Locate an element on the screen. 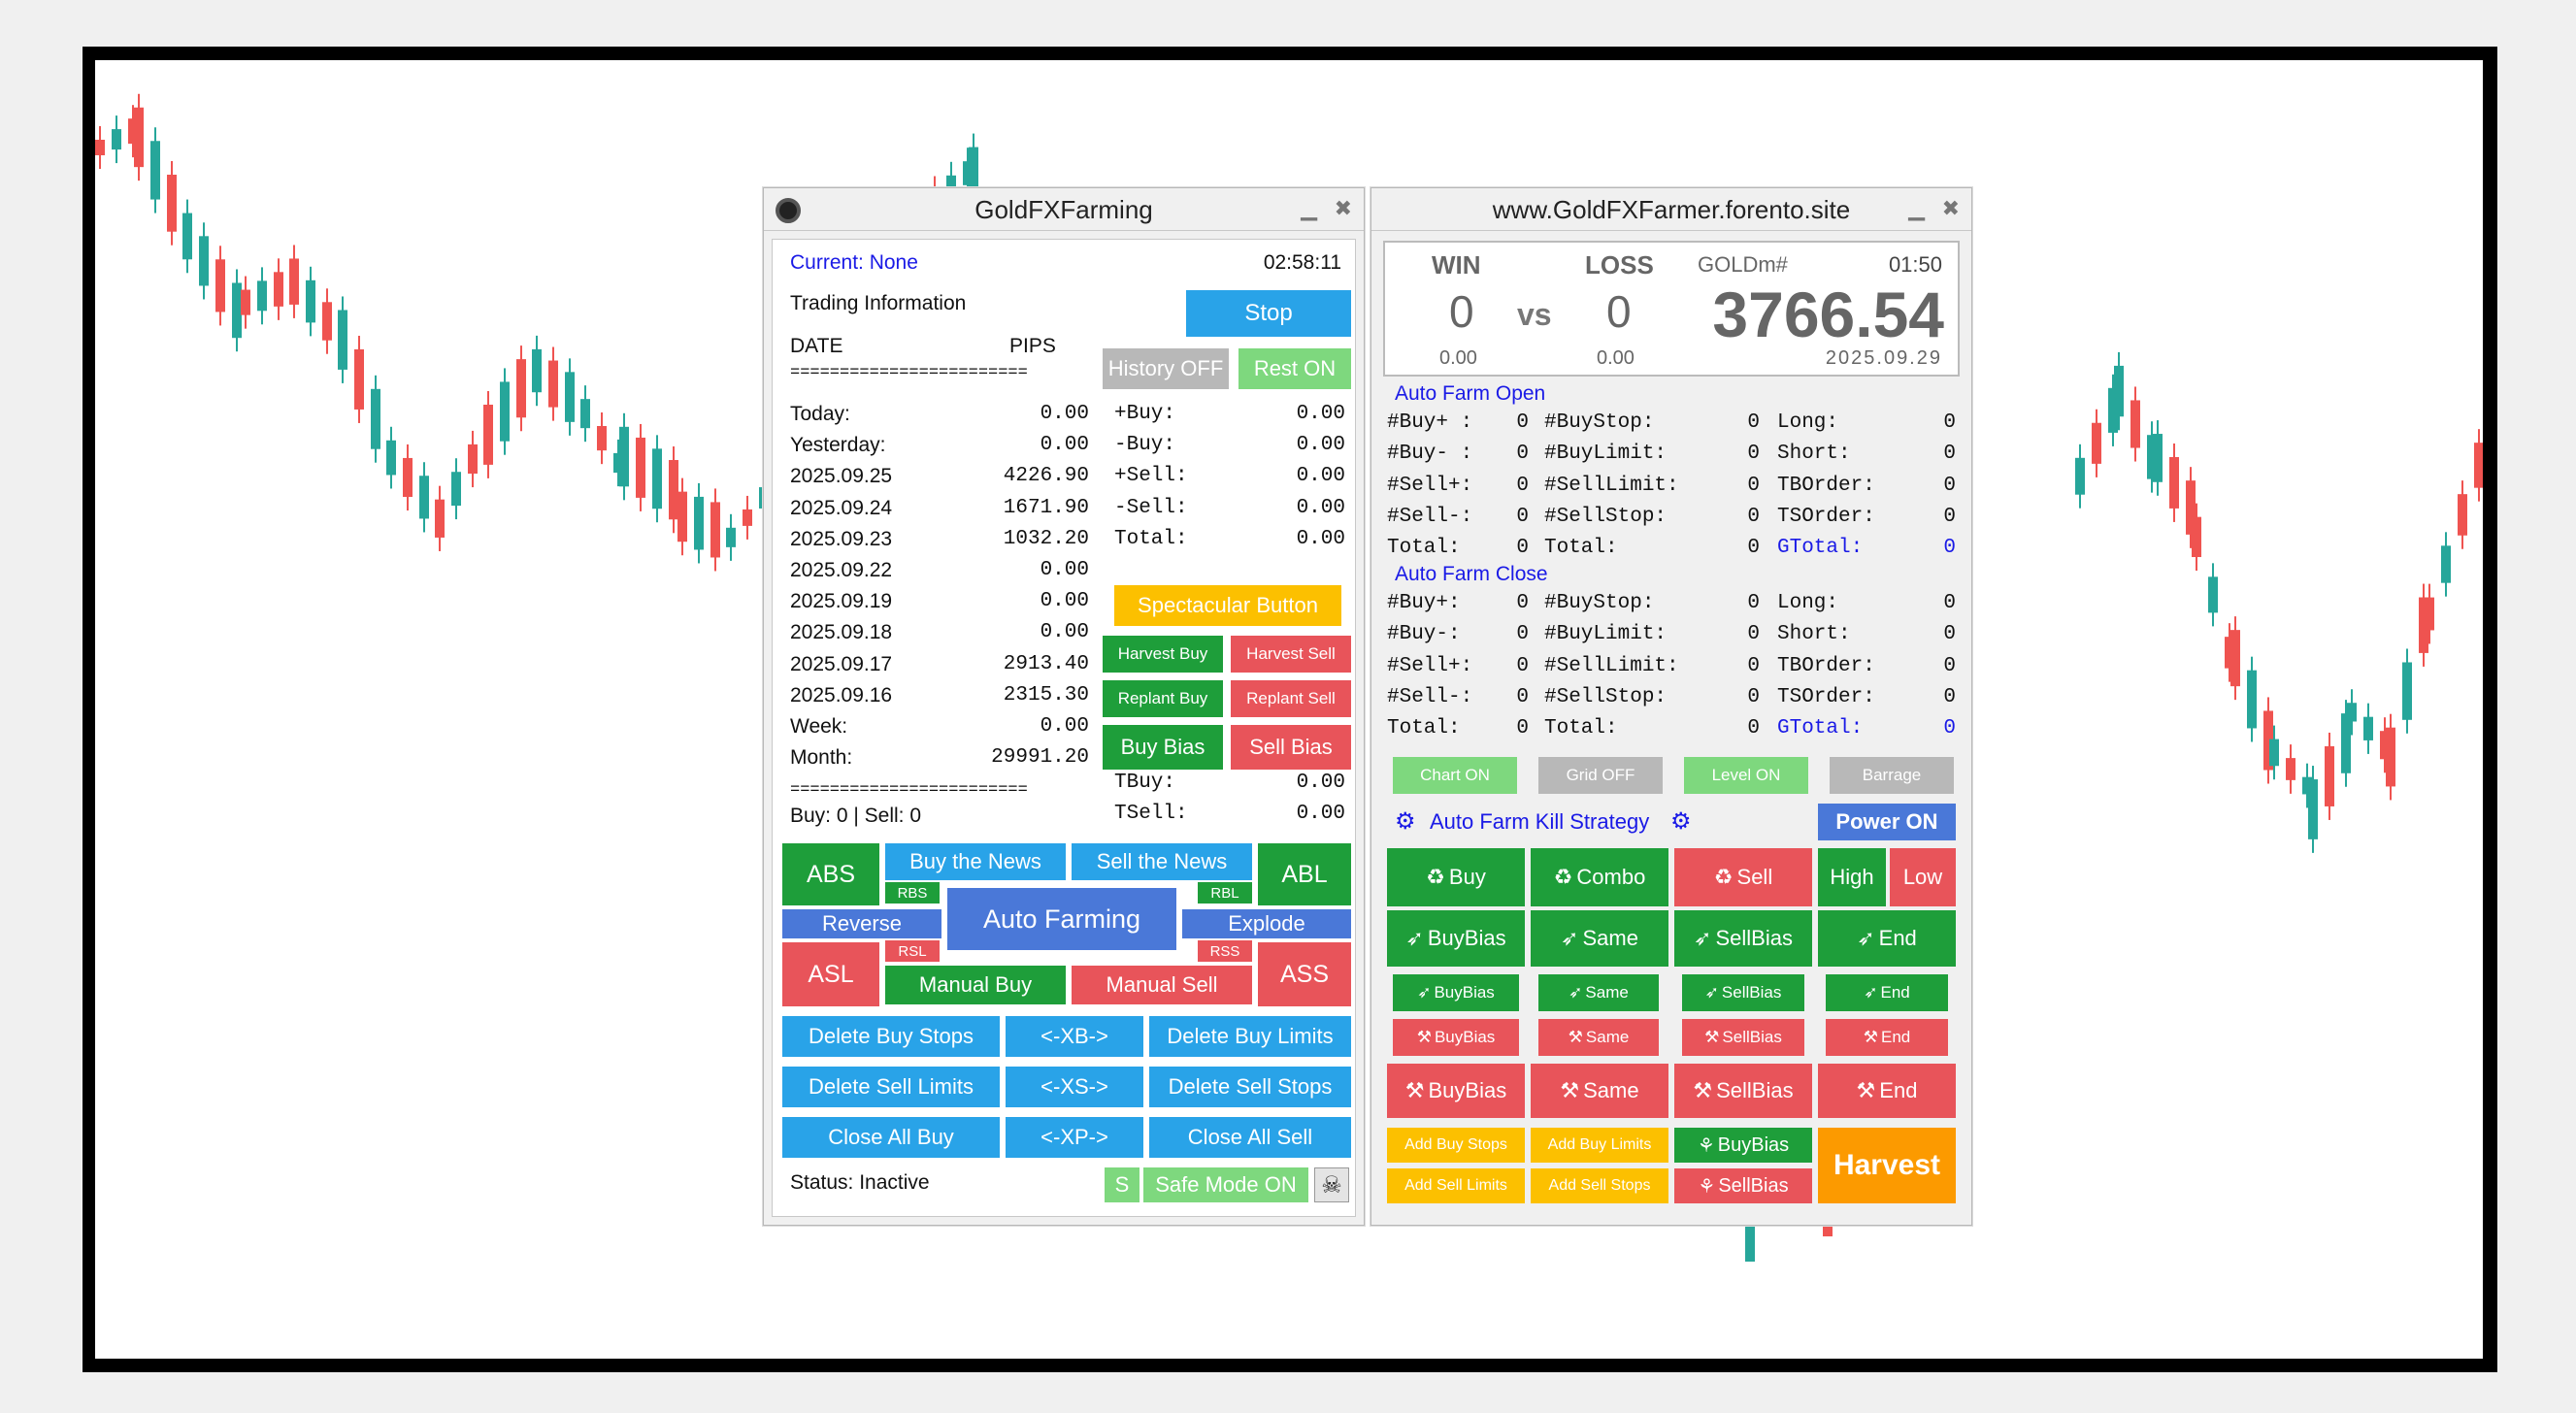 This screenshot has width=2576, height=1413. sell-bias-button: Sell Bias is located at coordinates (1291, 747).